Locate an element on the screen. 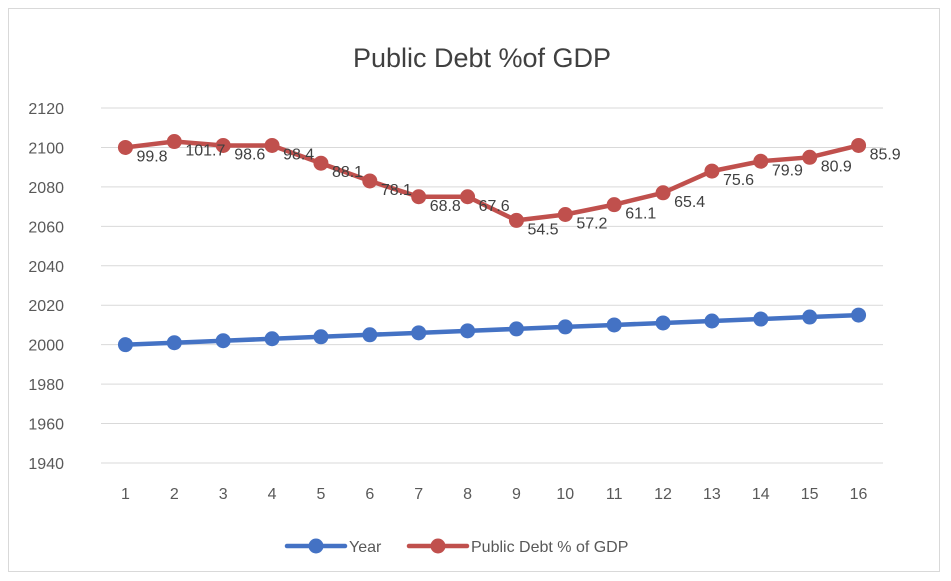  y-tick-label: 1960 is located at coordinates (46, 425).